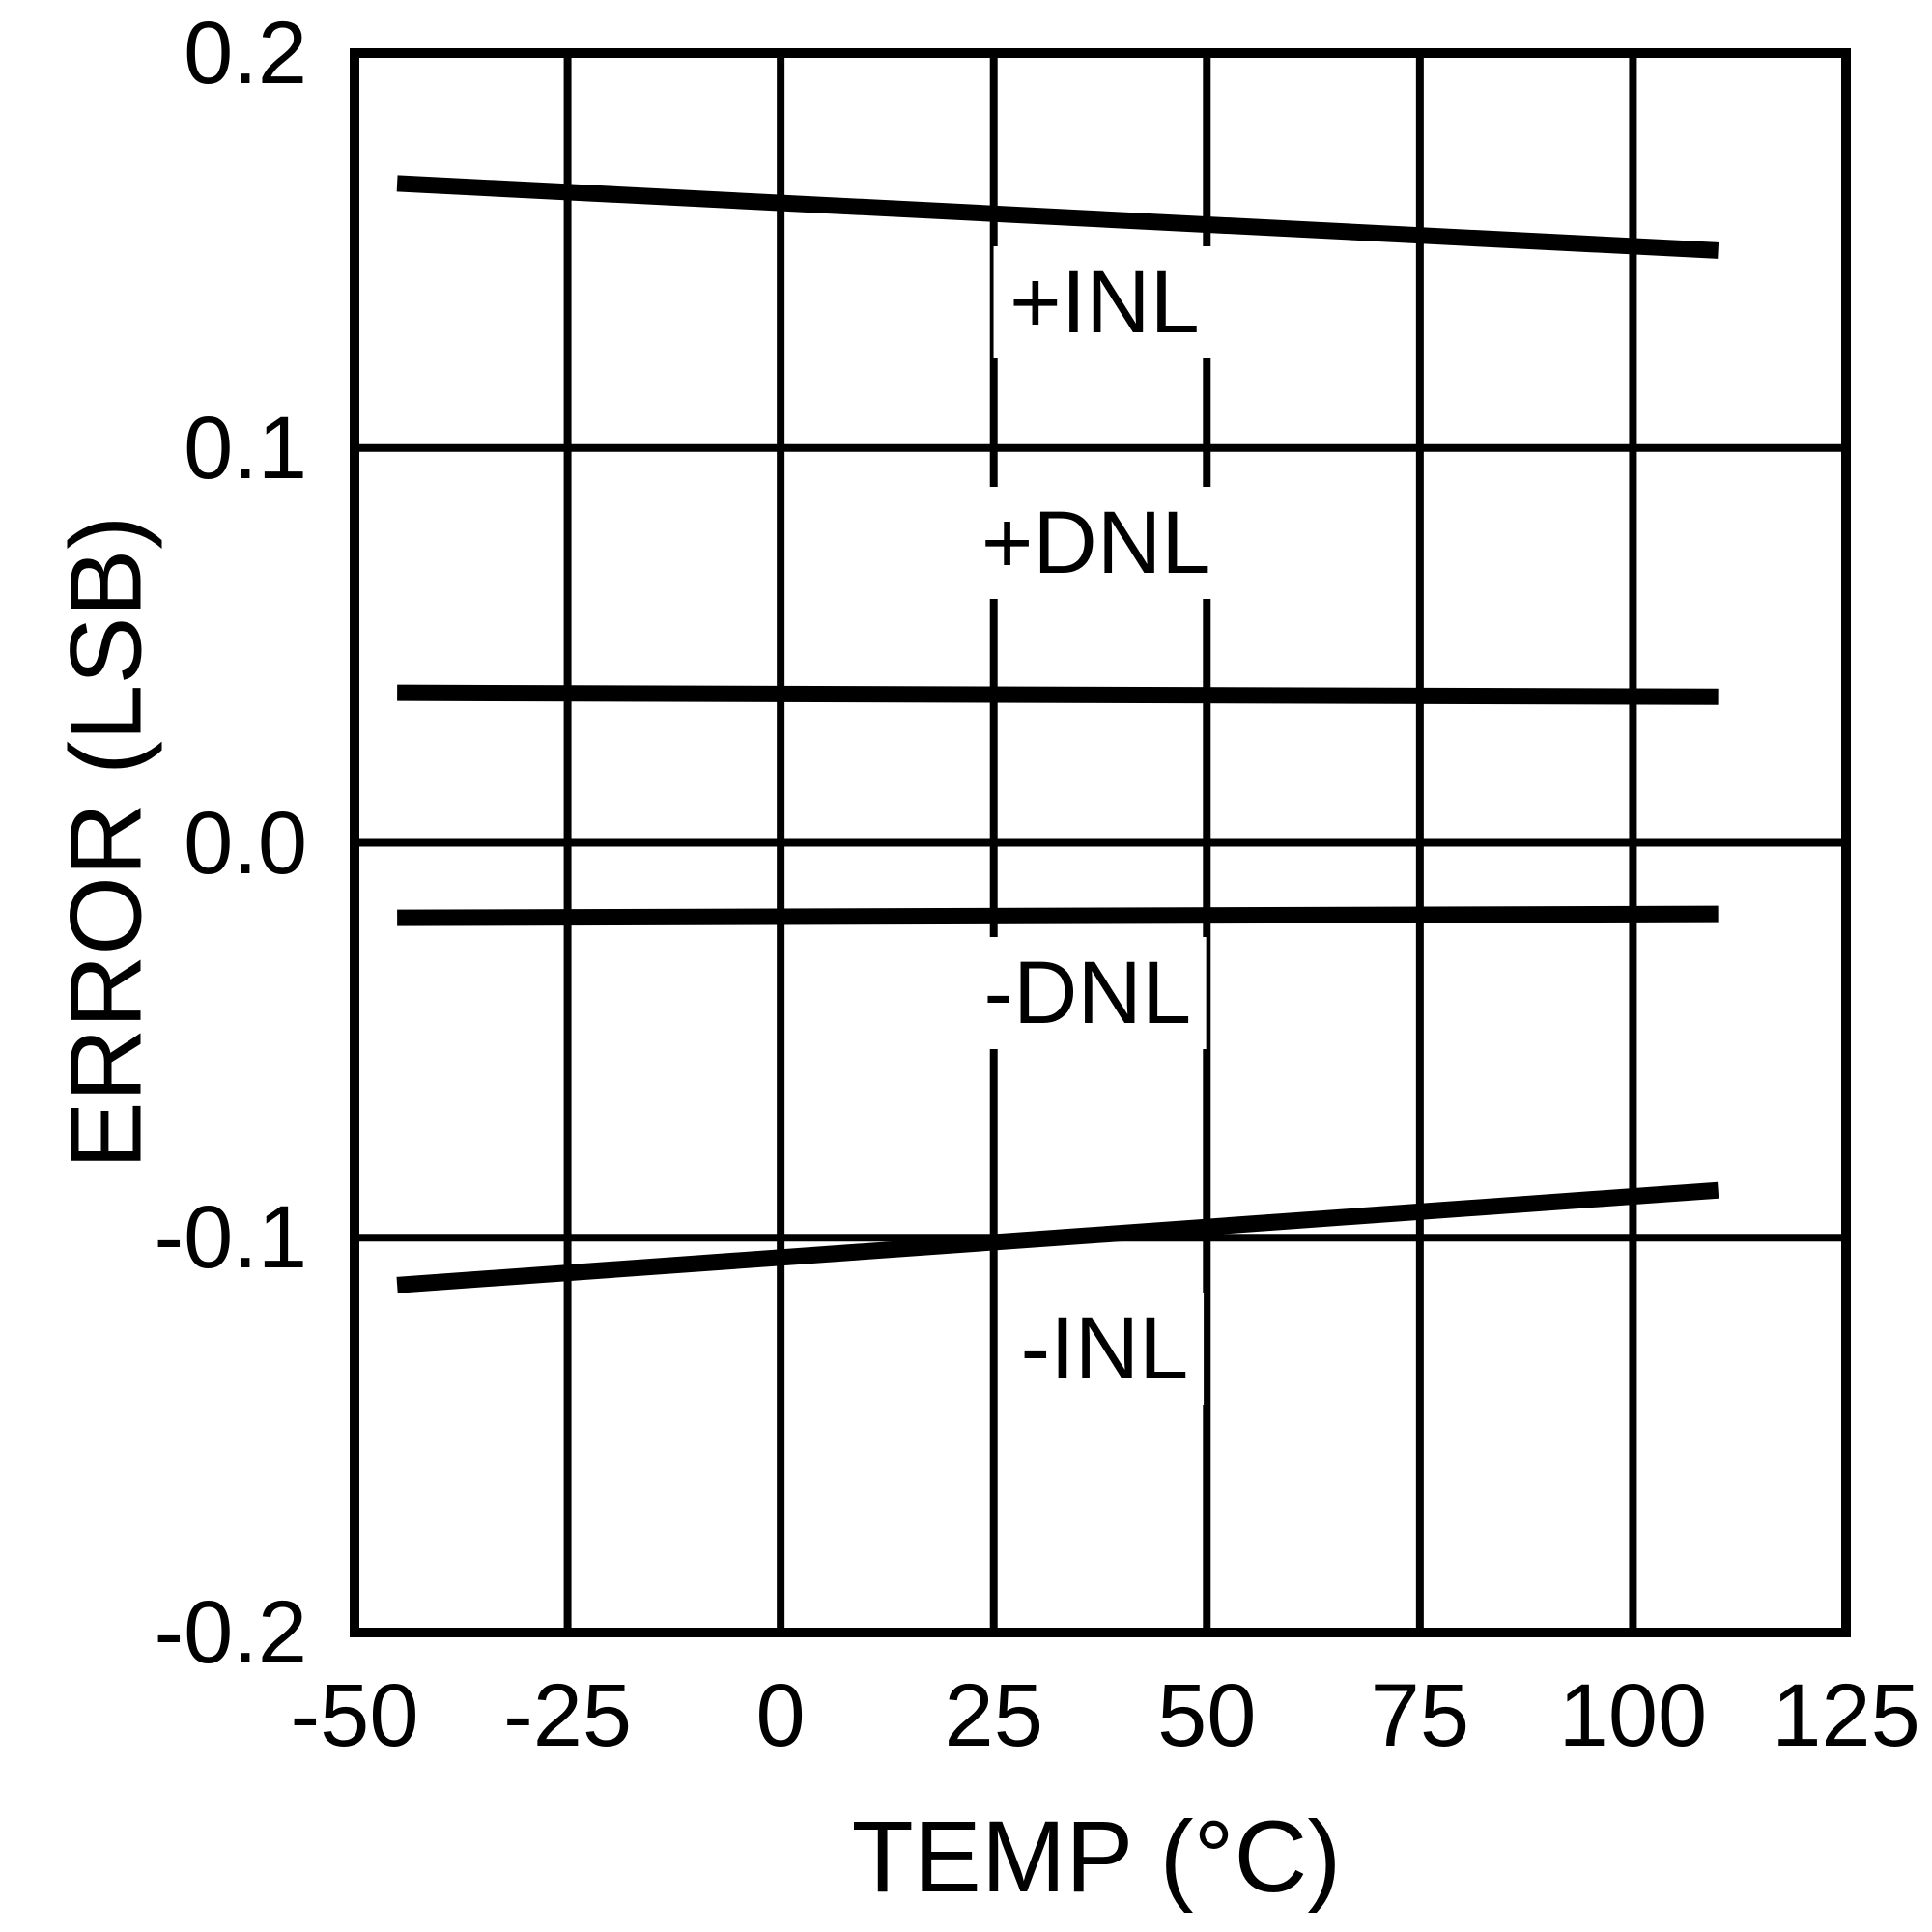 The image size is (1932, 1932). What do you see at coordinates (993, 1715) in the screenshot?
I see `x-tick-label-25: 25` at bounding box center [993, 1715].